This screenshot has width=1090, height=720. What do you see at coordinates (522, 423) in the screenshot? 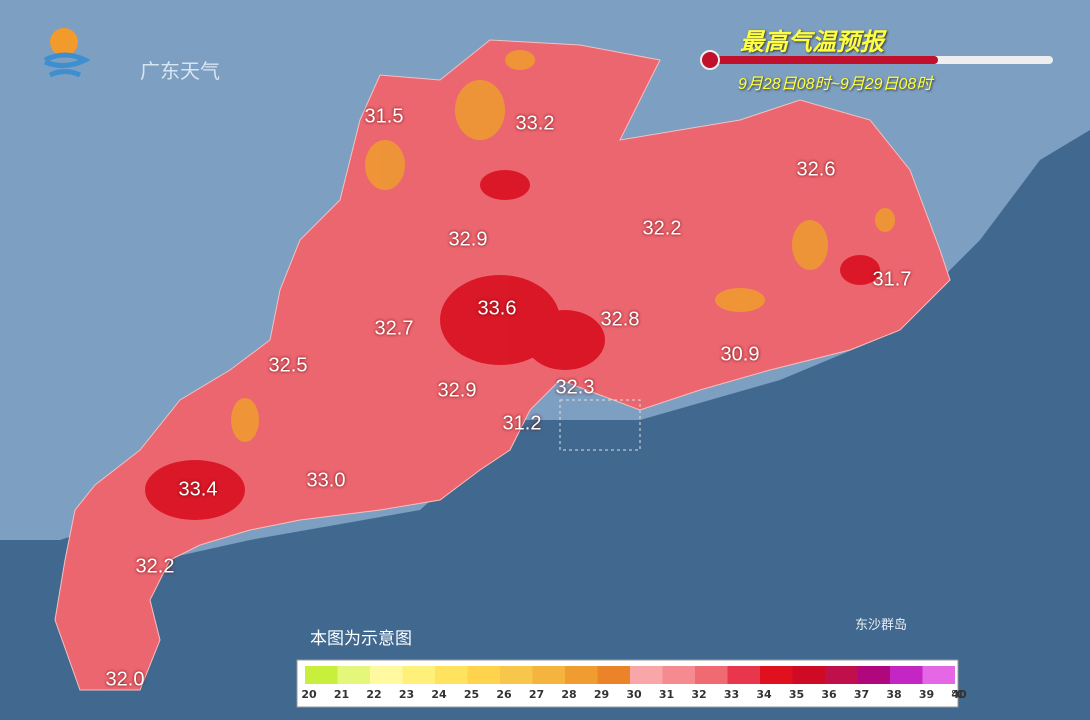
I see `temp-label: 31.2` at bounding box center [522, 423].